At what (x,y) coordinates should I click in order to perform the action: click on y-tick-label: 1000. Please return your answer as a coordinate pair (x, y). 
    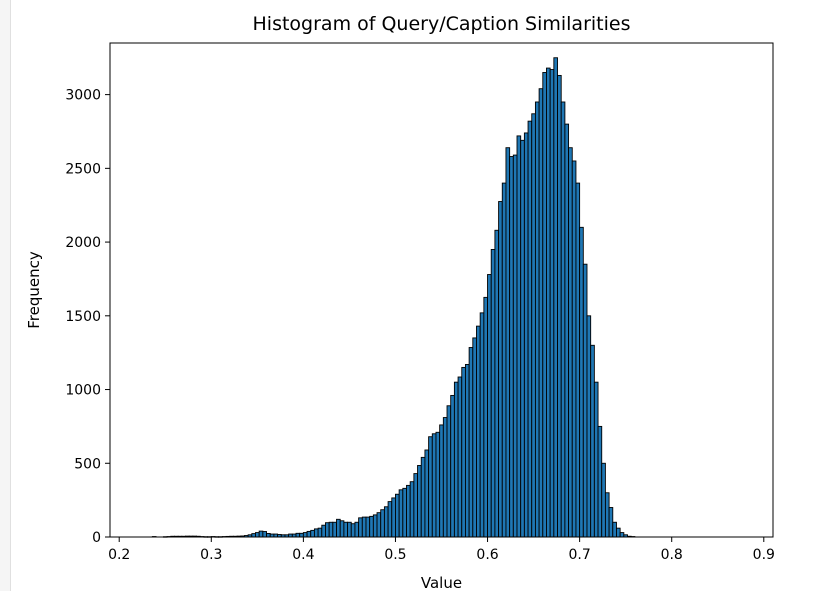
    Looking at the image, I should click on (83, 391).